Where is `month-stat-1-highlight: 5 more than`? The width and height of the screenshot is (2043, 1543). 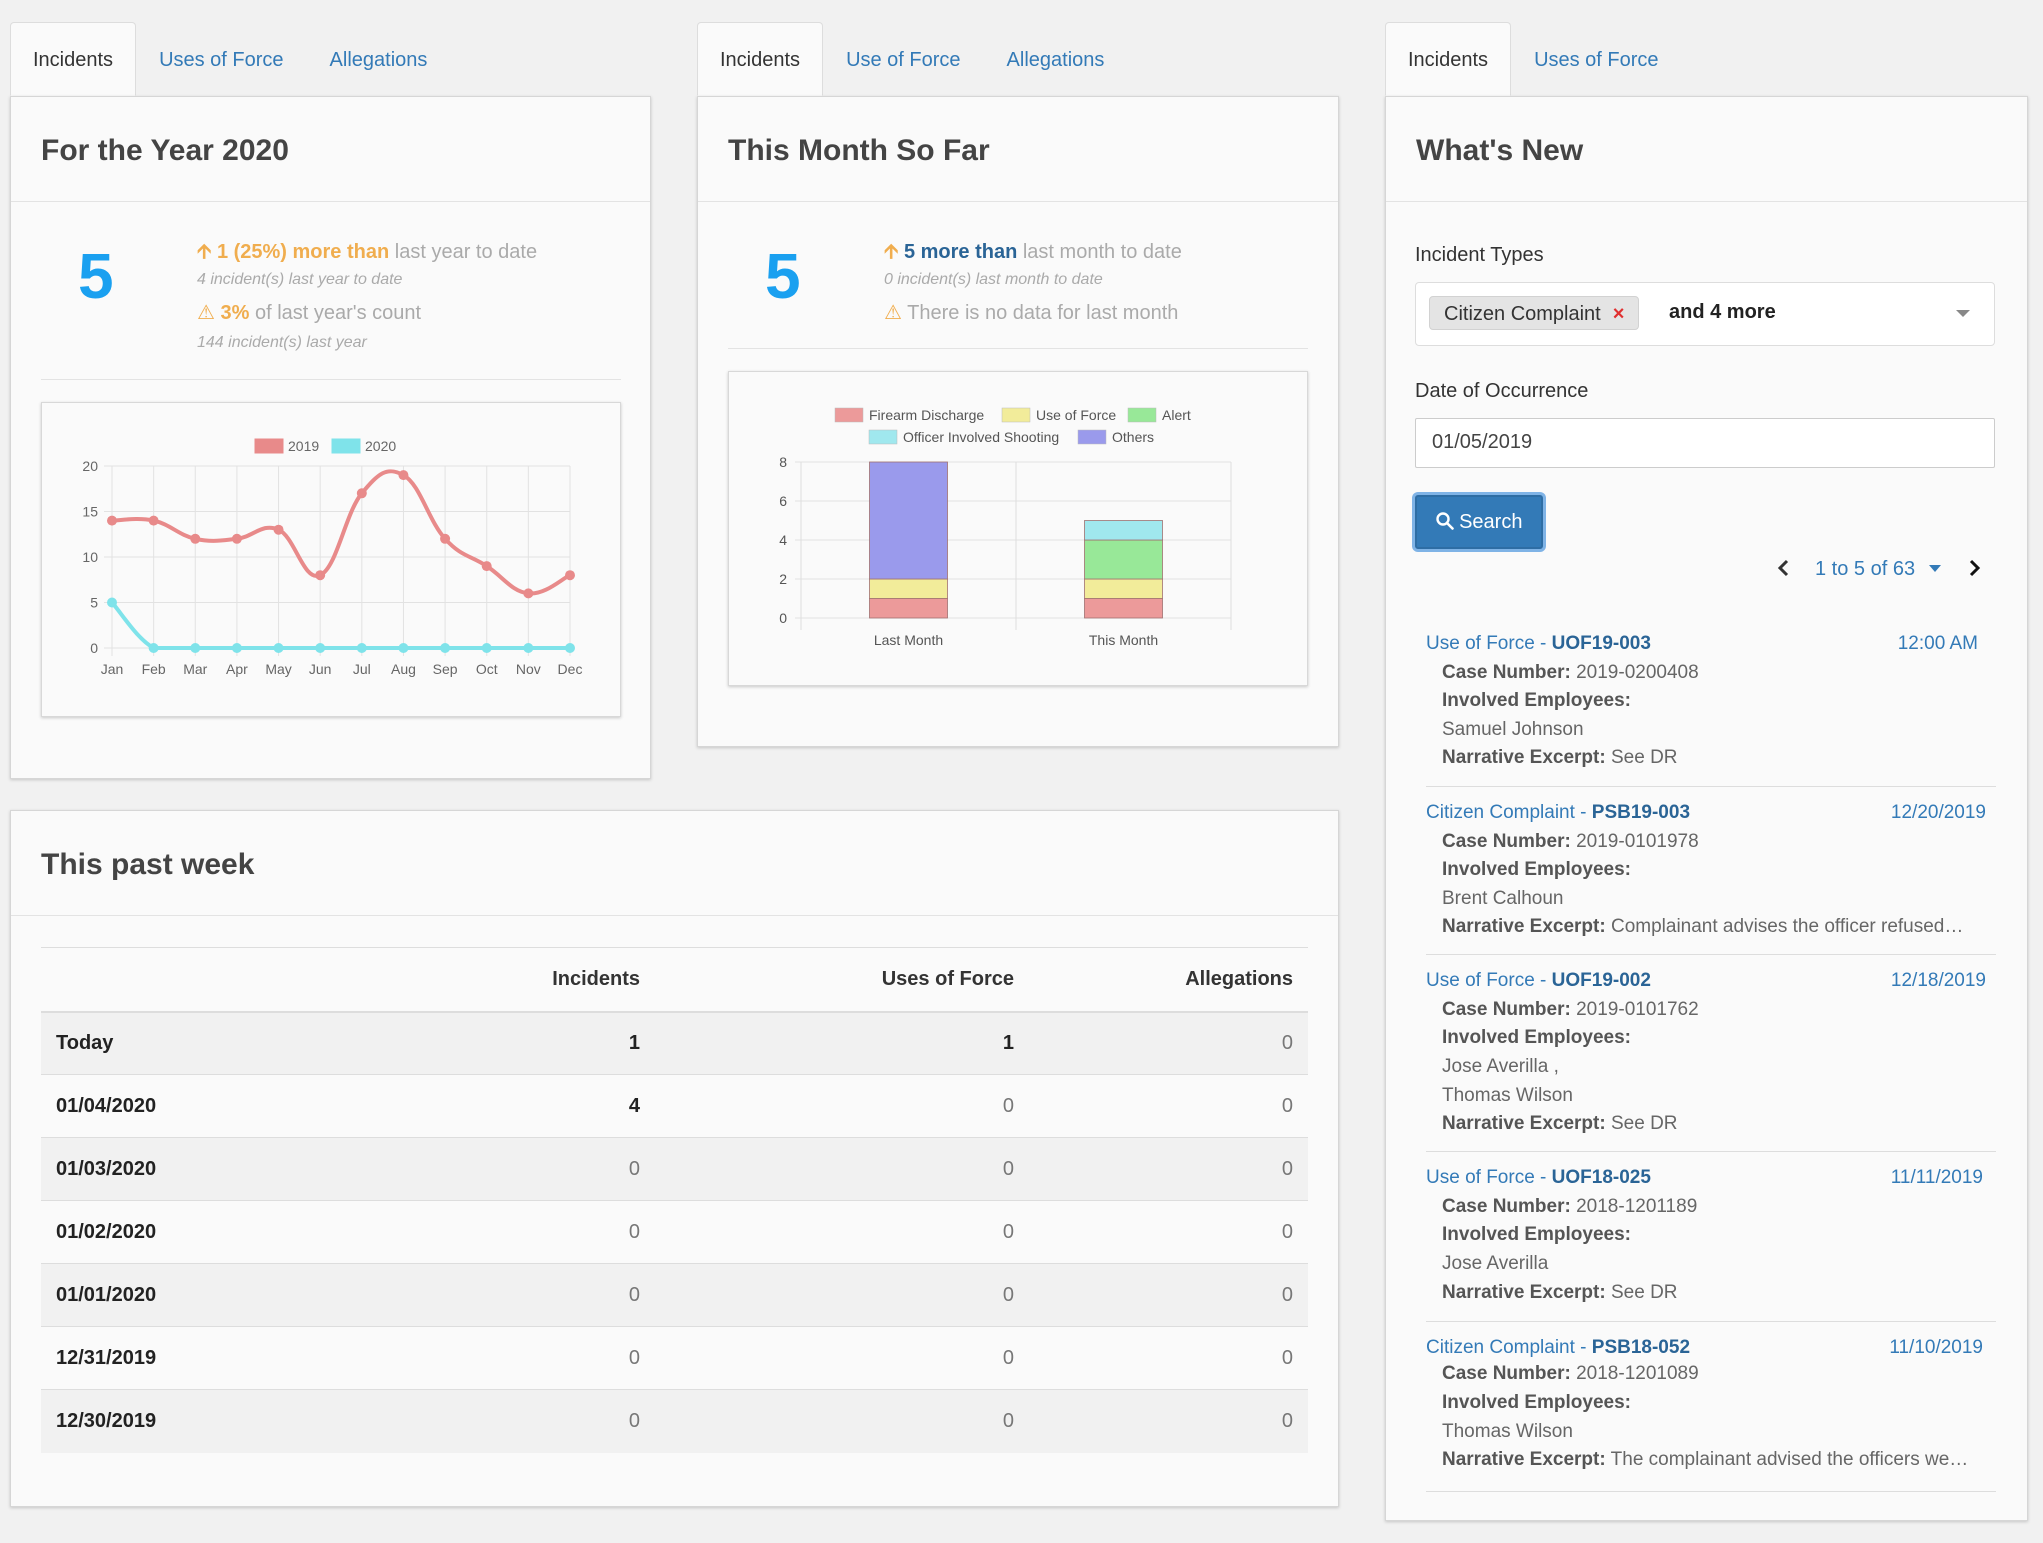
month-stat-1-highlight: 5 more than is located at coordinates (960, 252).